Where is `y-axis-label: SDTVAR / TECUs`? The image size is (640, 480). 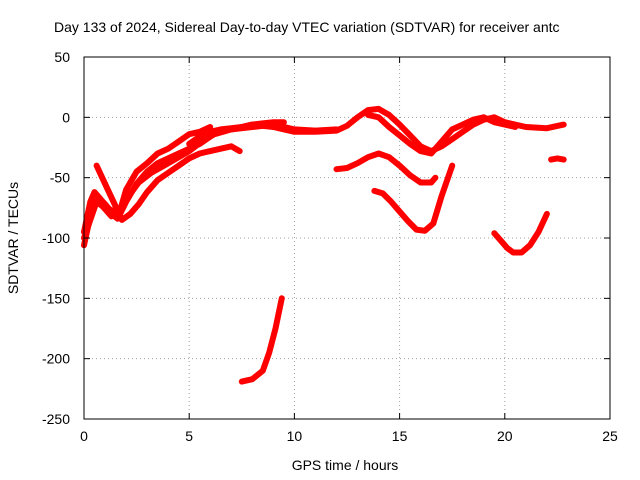
y-axis-label: SDTVAR / TECUs is located at coordinates (13, 238).